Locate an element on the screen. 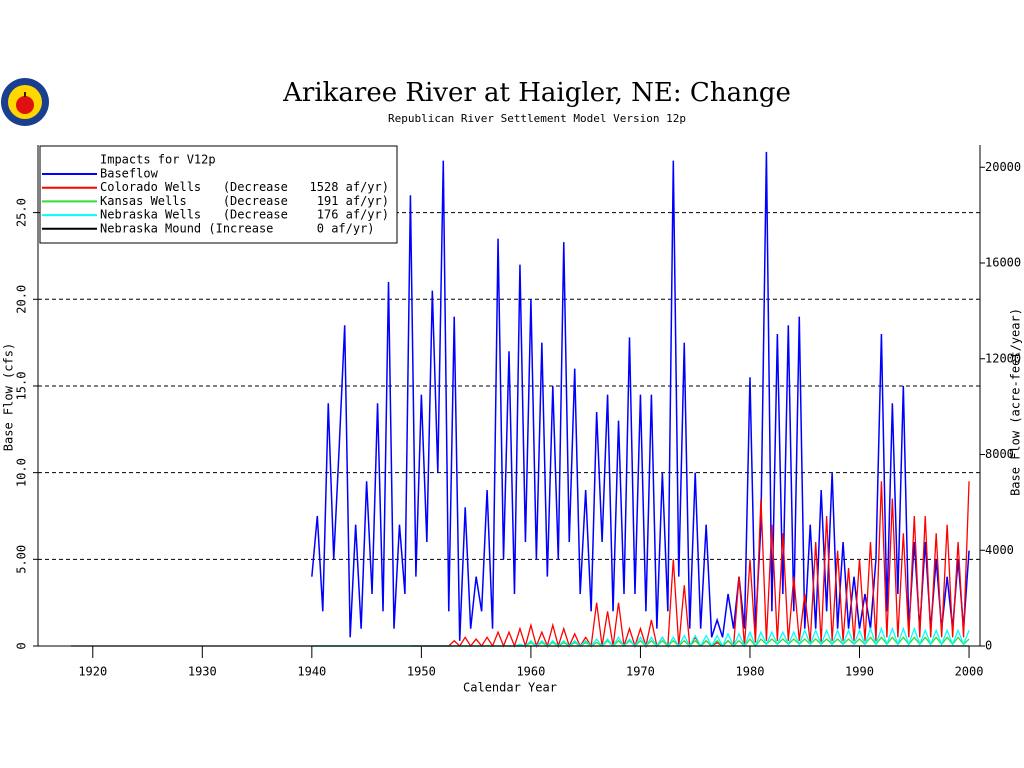  y-tick-label: 25.0 is located at coordinates (22, 212).